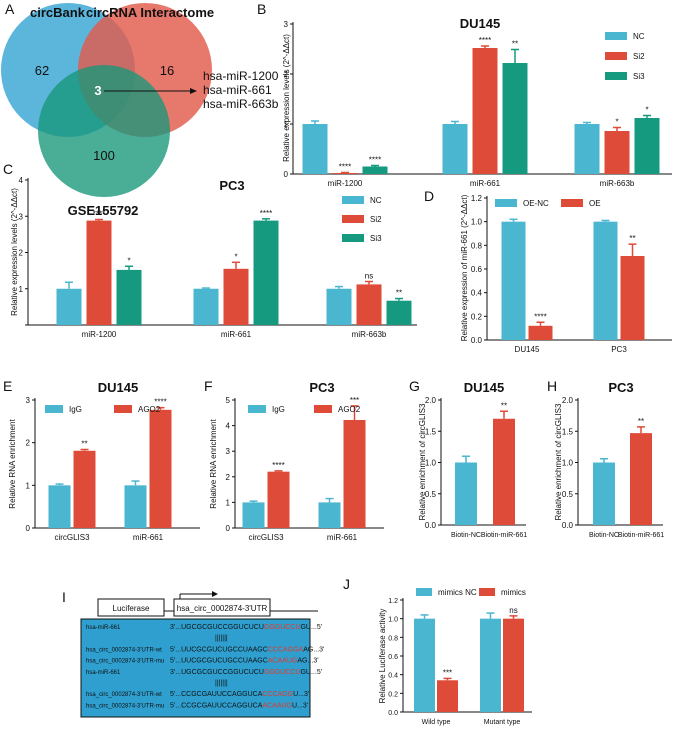 The height and width of the screenshot is (750, 685). I want to click on panel-letter-i: I, so click(64, 597).